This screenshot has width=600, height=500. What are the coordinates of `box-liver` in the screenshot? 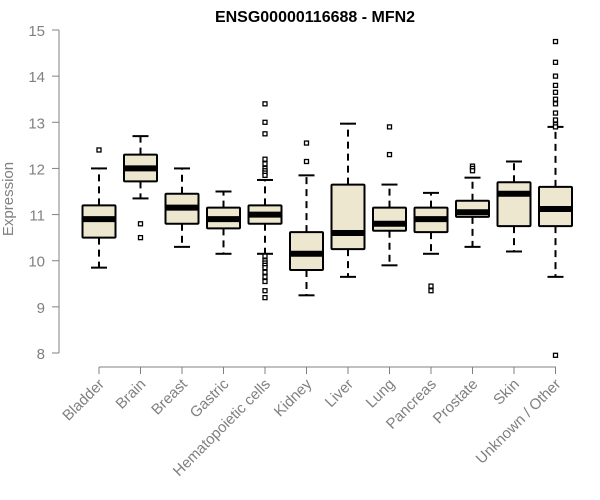 It's located at (348, 200).